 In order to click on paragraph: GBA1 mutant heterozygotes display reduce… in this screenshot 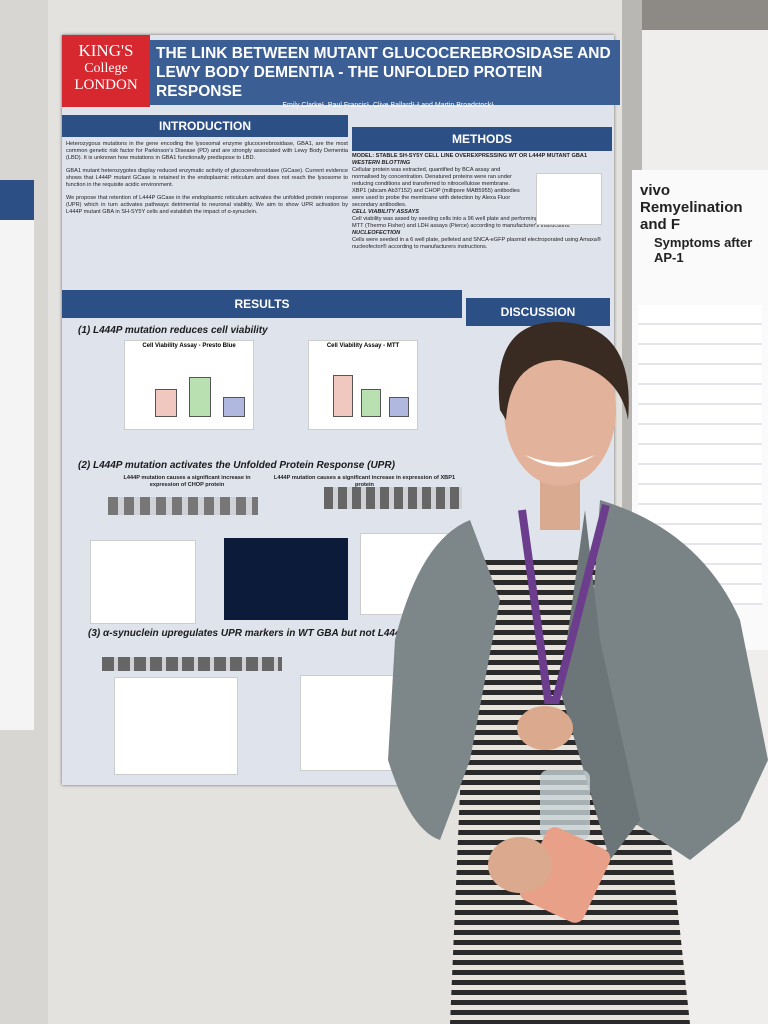, I will do `click(207, 178)`.